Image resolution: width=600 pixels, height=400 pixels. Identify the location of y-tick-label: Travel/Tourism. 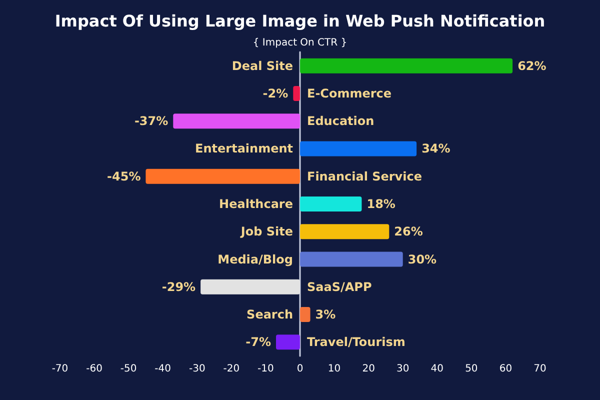
(356, 342).